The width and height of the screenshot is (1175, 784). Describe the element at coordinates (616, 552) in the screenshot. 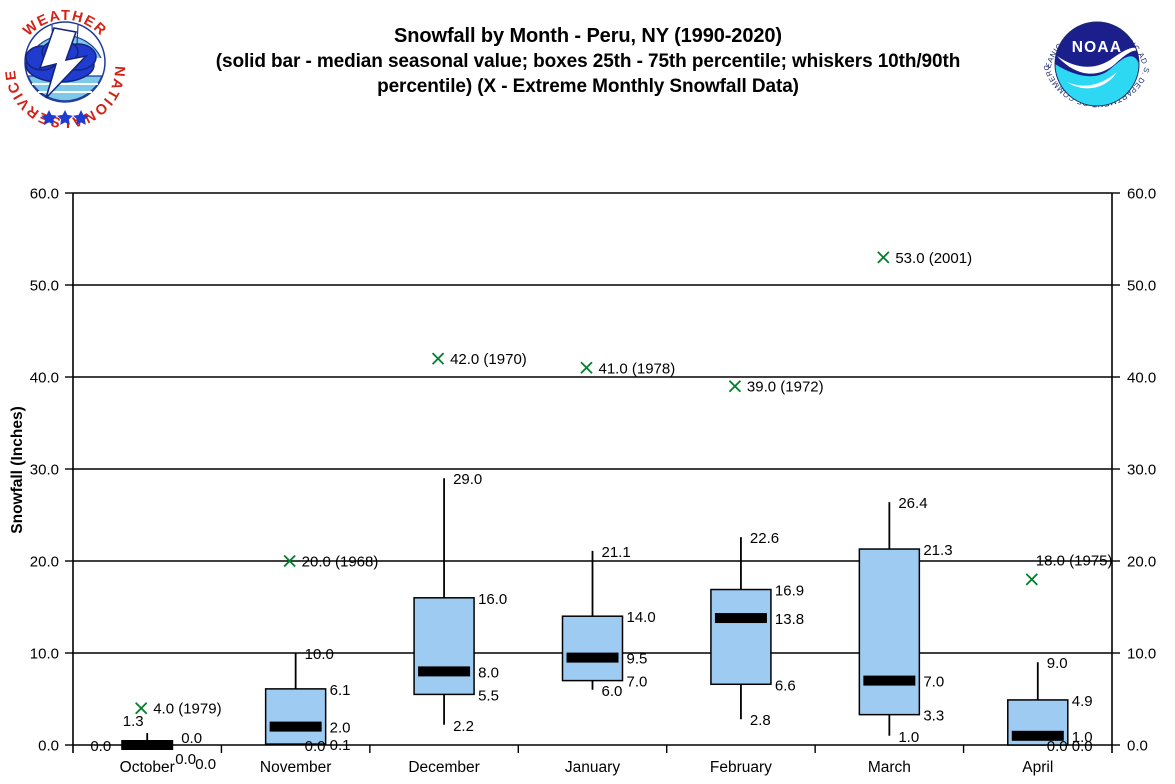

I see `whisker-high-label: 21.1` at that location.